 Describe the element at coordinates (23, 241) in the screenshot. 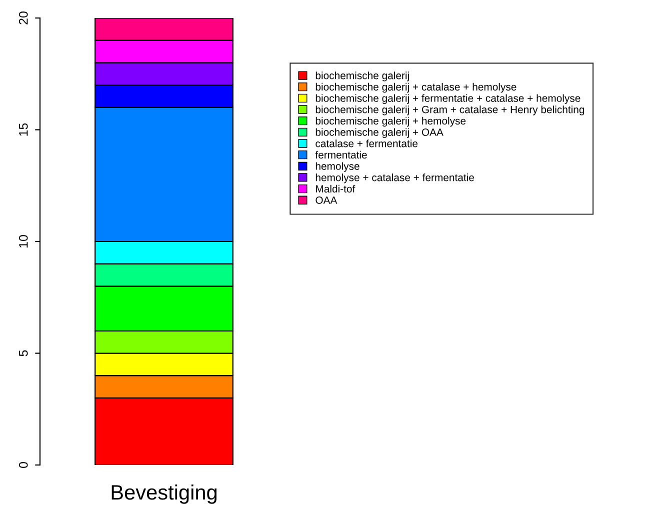

I see `y-tick-label: 10` at that location.